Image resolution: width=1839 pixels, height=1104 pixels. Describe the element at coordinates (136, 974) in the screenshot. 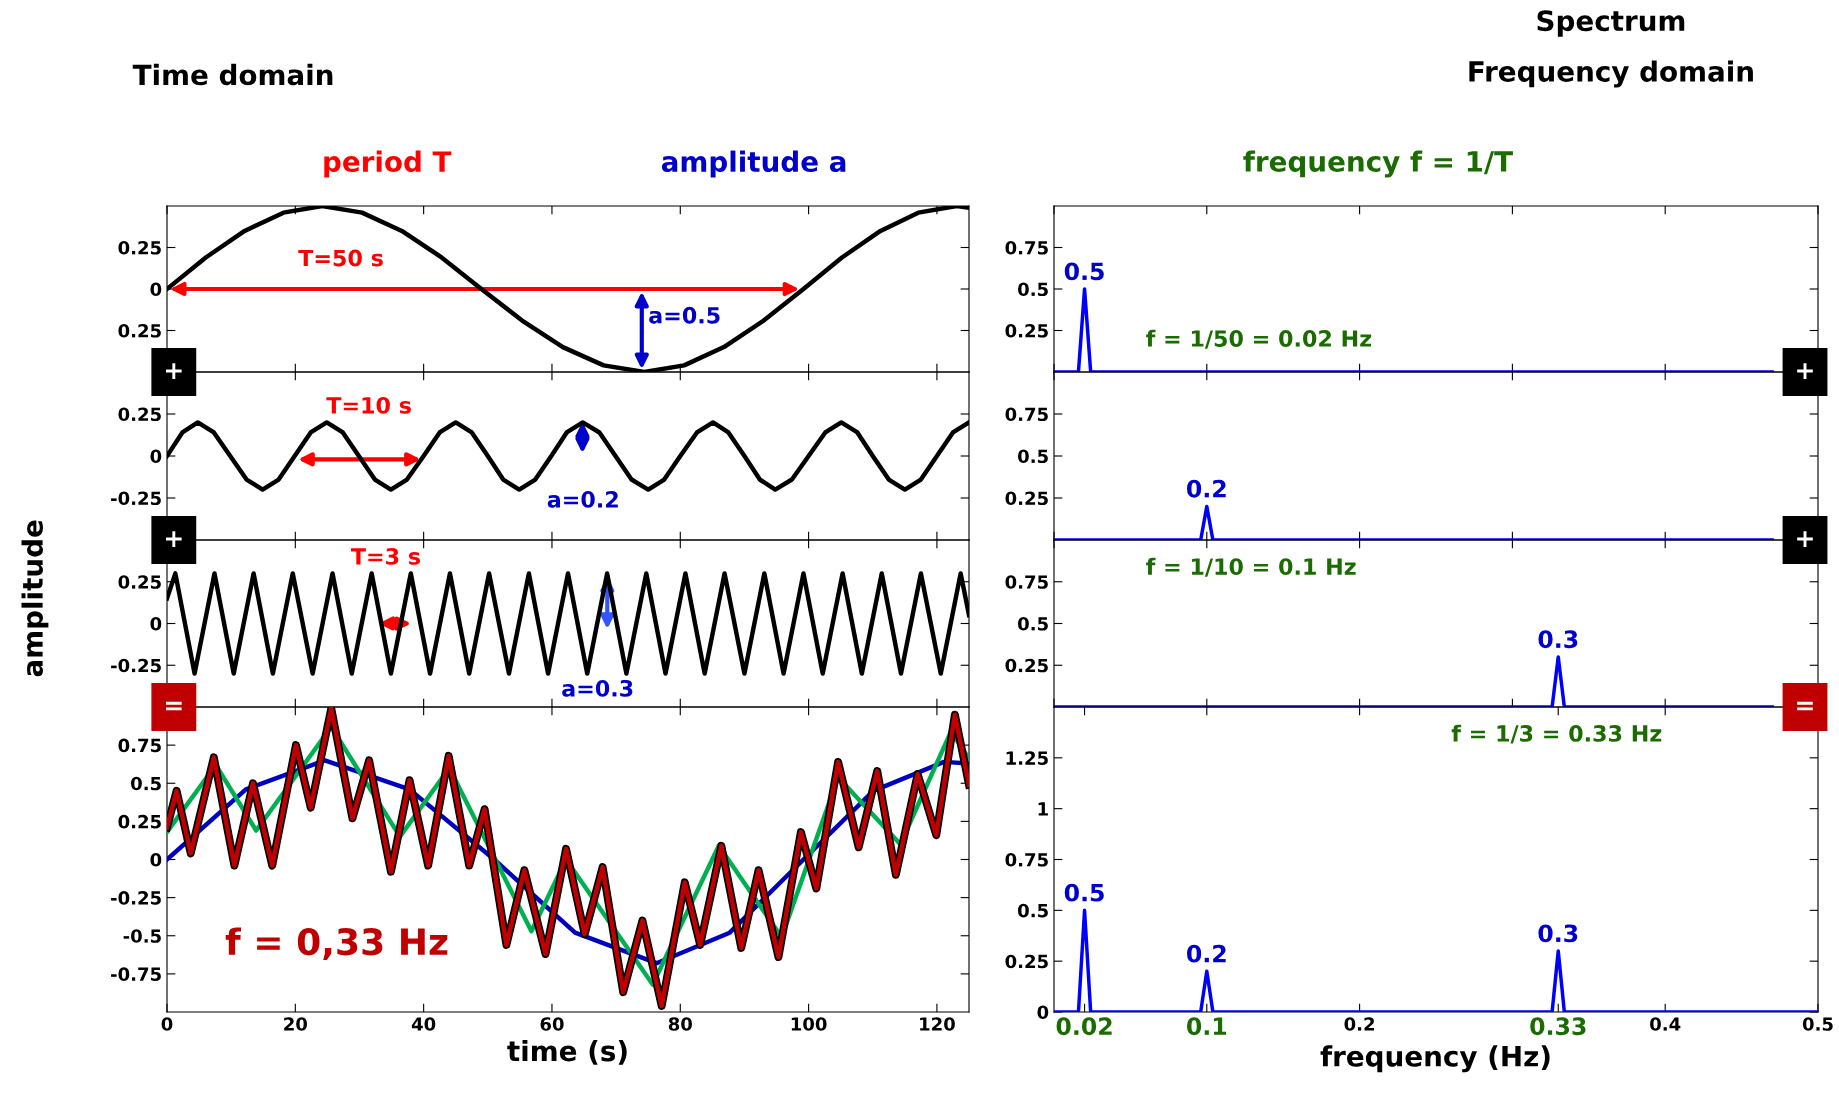

I see `y-tick-label: -0.75` at that location.